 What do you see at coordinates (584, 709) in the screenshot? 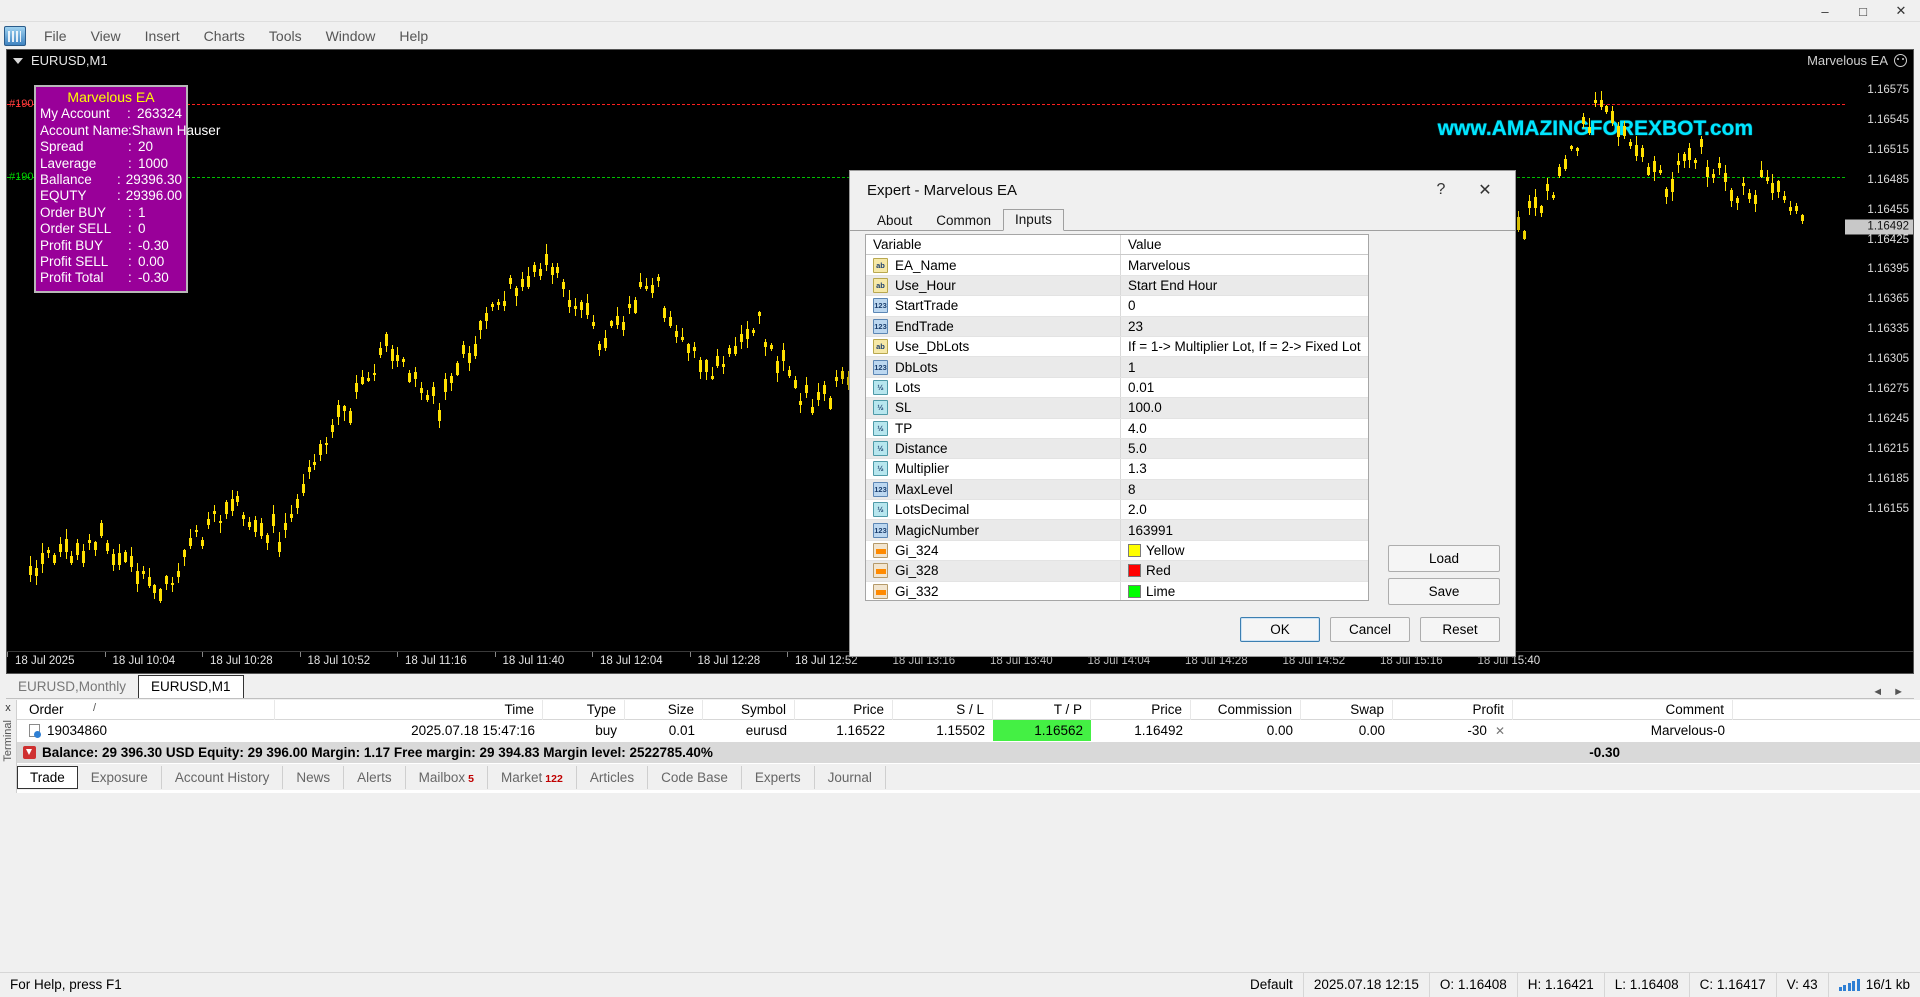
I see `column-header: Type` at bounding box center [584, 709].